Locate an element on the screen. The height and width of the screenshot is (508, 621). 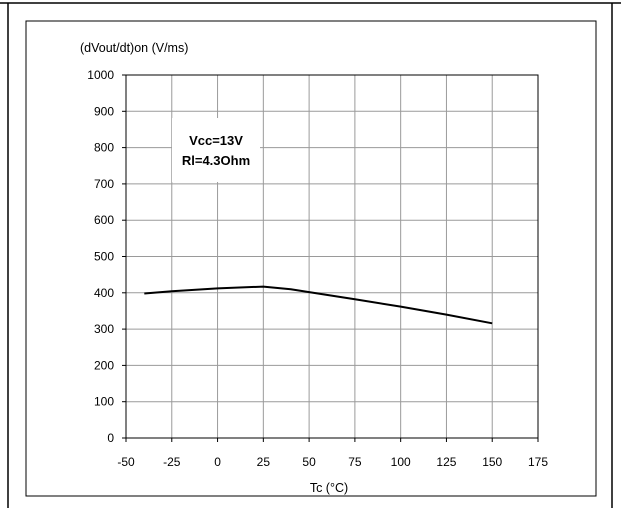
y-axis-tick-labels: 0 100 200 300 400 500 600 700 800 900 1000 is located at coordinates (100, 256).